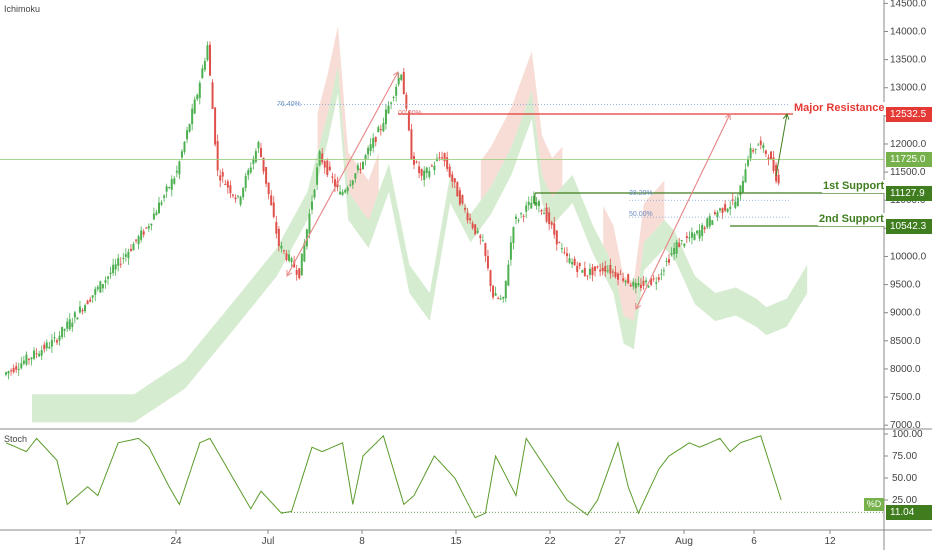 The image size is (932, 550). What do you see at coordinates (550, 541) in the screenshot?
I see `x-tick-label: 22` at bounding box center [550, 541].